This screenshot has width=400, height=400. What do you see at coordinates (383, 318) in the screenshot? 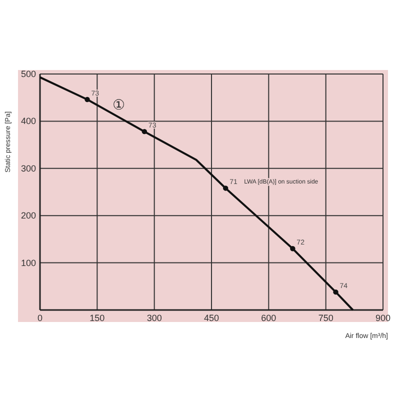
I see `x-tick-label: 900` at bounding box center [383, 318].